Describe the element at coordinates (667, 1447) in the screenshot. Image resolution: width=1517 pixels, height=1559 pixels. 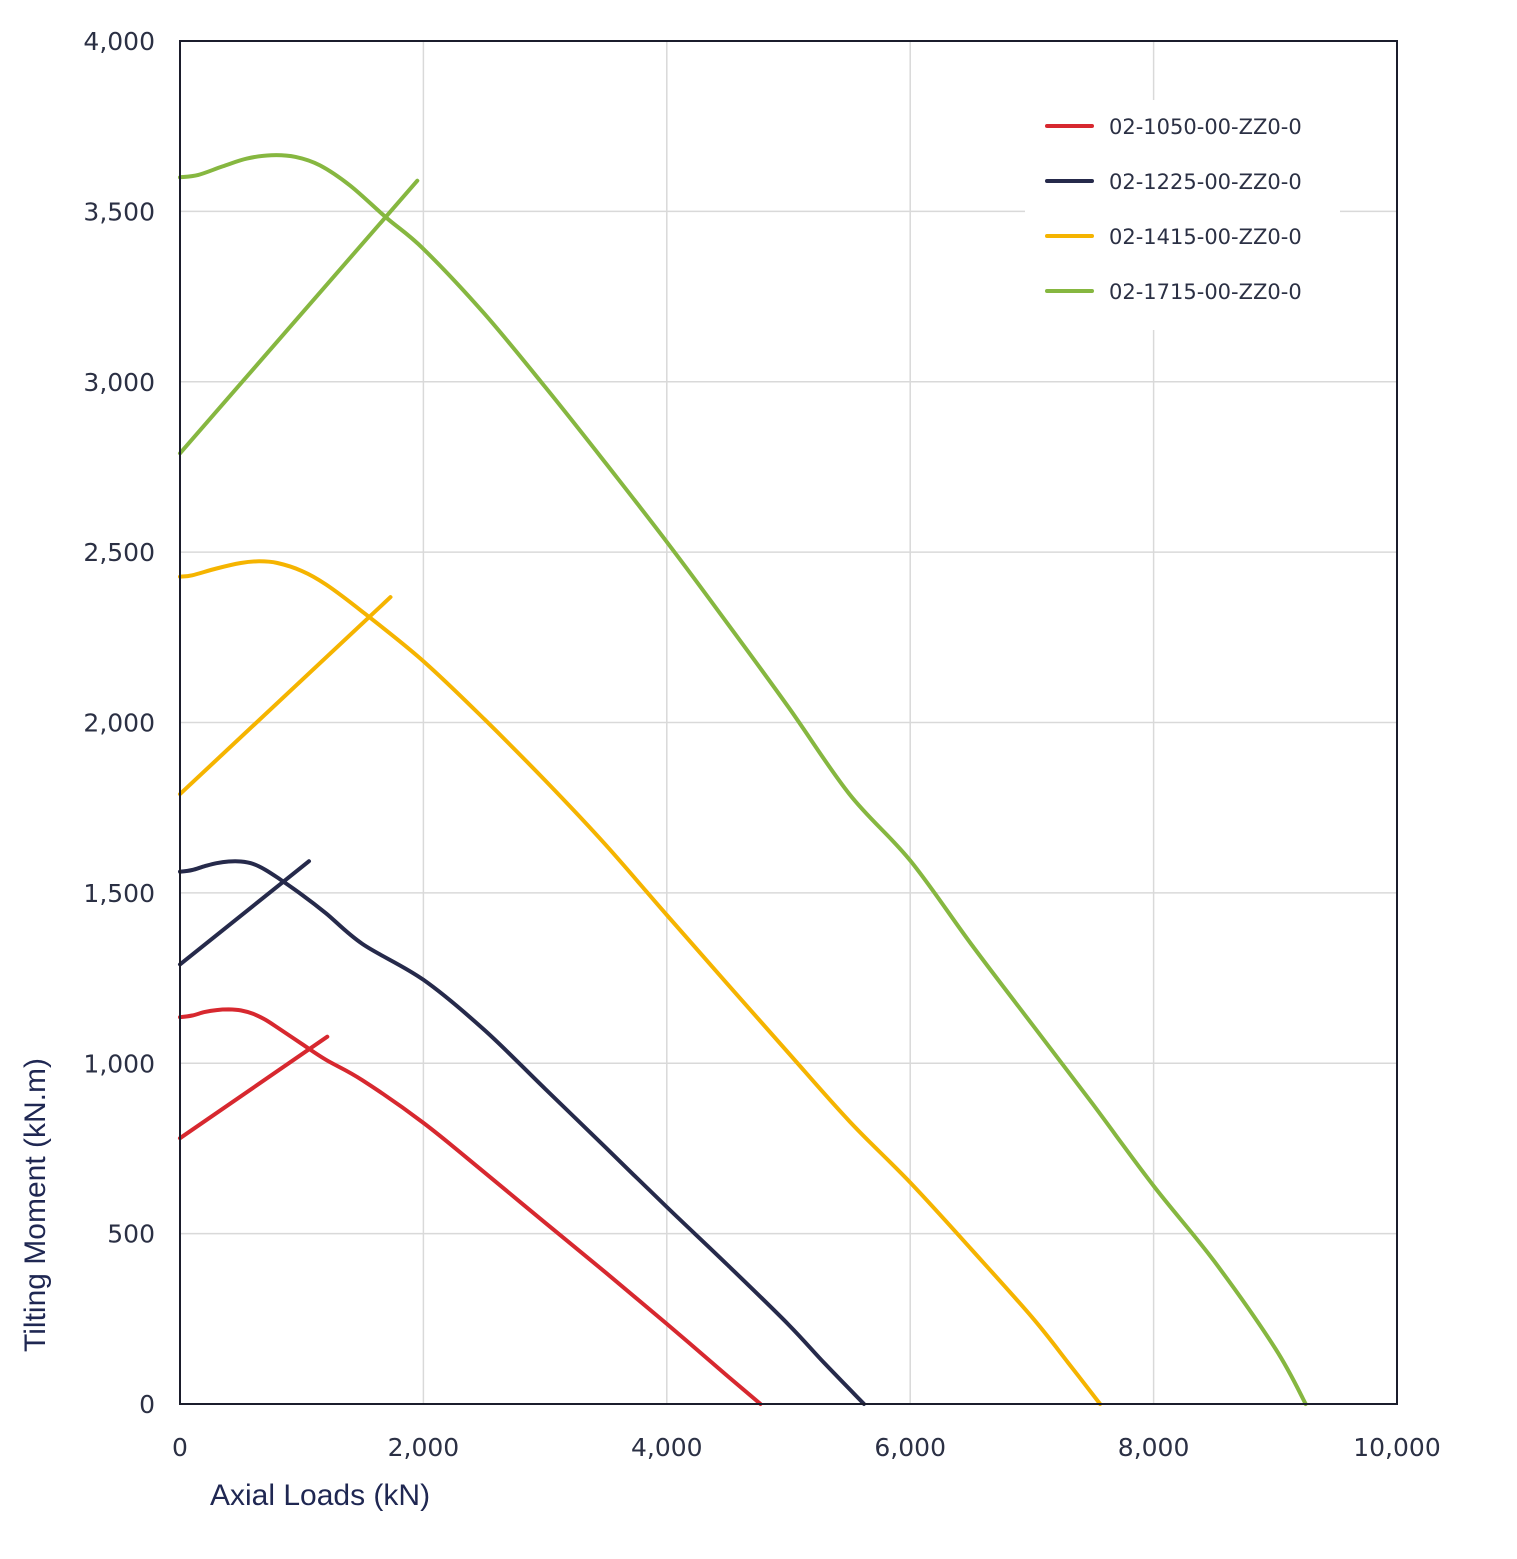
I see `x-tick-label-2: 4,000` at that location.